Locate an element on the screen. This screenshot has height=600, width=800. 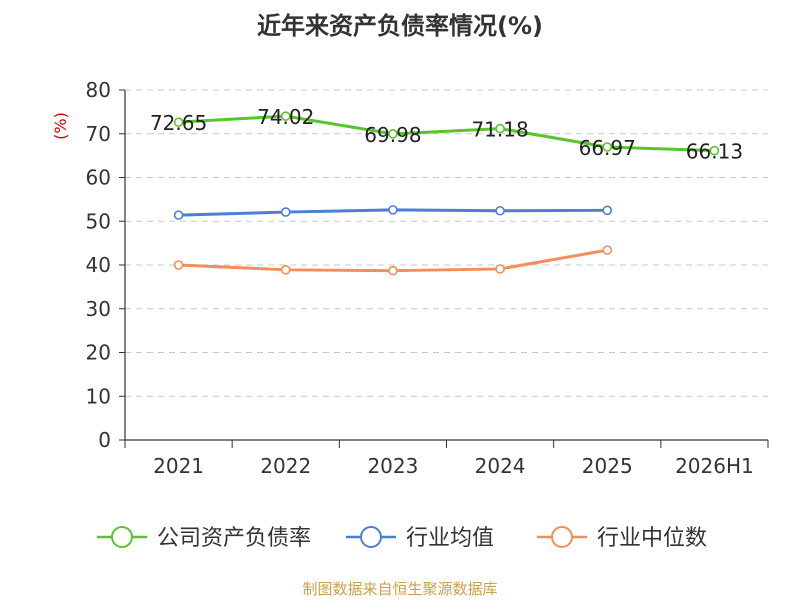
point-0-2022 is located at coordinates (285, 116).